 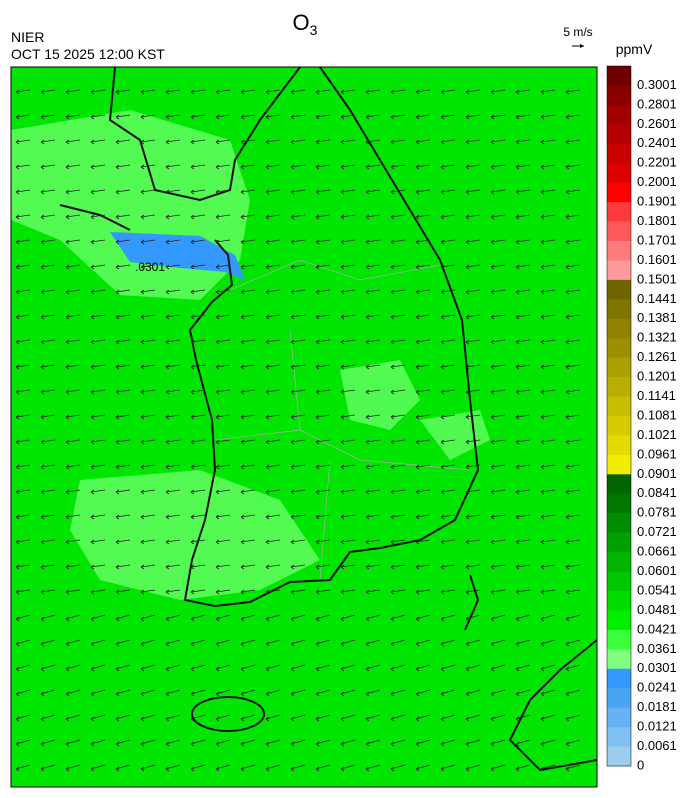 What do you see at coordinates (301, 22) in the screenshot?
I see `title-main: O` at bounding box center [301, 22].